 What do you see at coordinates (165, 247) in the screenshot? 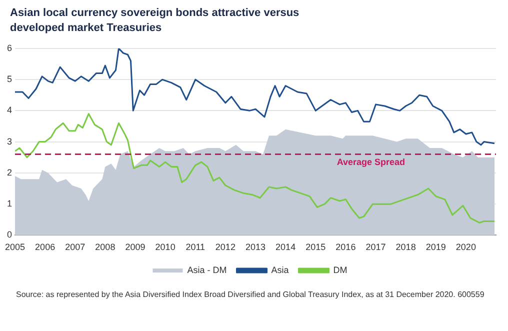
I see `x-tick-label: 2010` at bounding box center [165, 247].